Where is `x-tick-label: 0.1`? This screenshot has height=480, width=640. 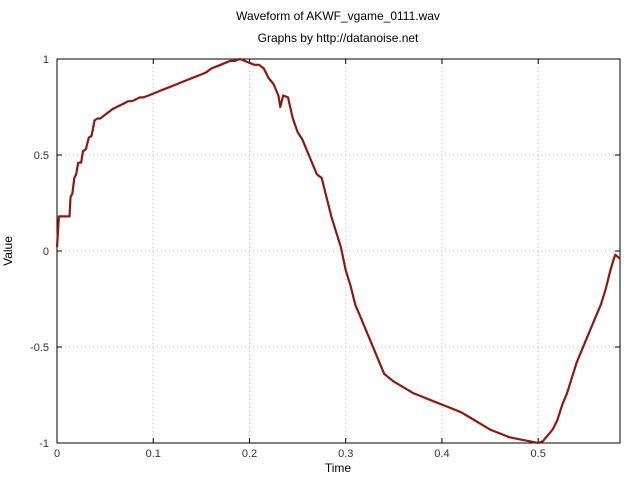
x-tick-label: 0.1 is located at coordinates (153, 454).